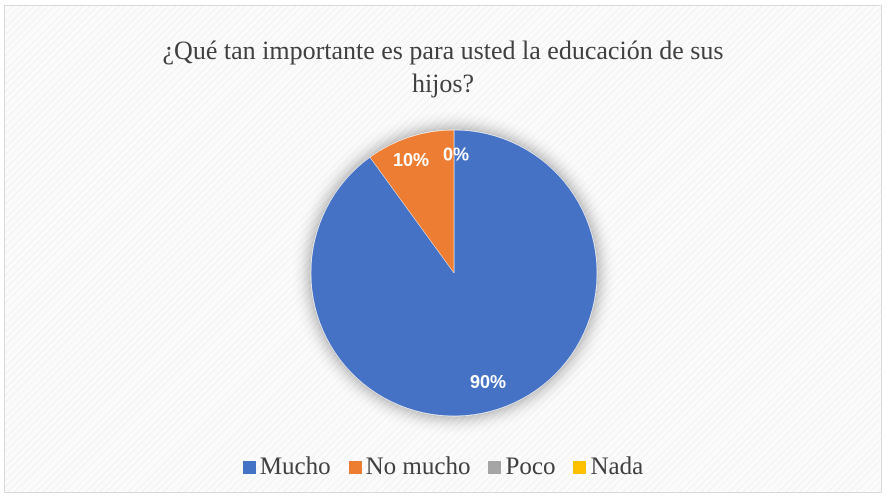 Image resolution: width=888 pixels, height=503 pixels. Describe the element at coordinates (580, 467) in the screenshot. I see `legend-swatch-nada` at that location.